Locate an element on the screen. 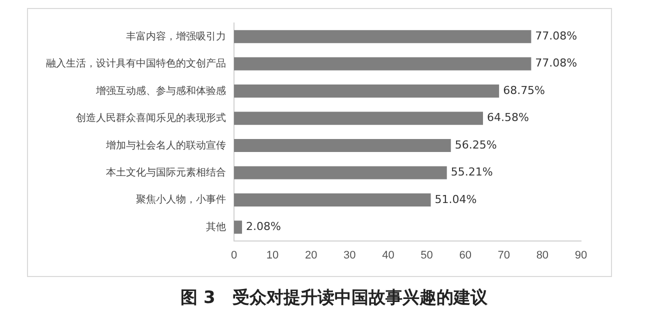 This screenshot has width=668, height=329. y-tick-label: 增强互动感、参与感和体验感 is located at coordinates (160, 90).